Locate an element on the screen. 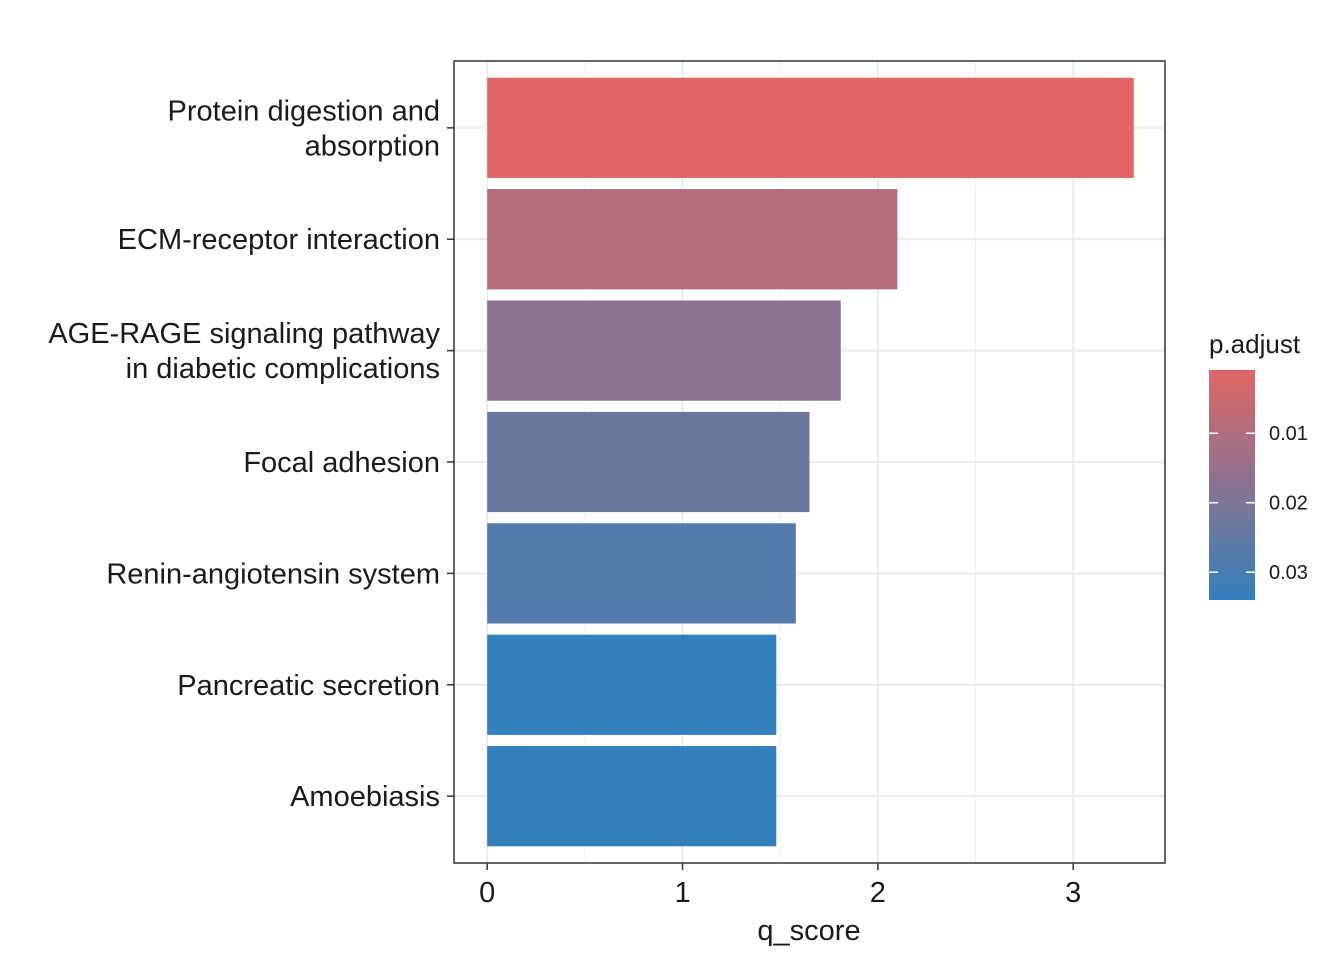 The height and width of the screenshot is (960, 1344). legend-colorbar is located at coordinates (1232, 485).